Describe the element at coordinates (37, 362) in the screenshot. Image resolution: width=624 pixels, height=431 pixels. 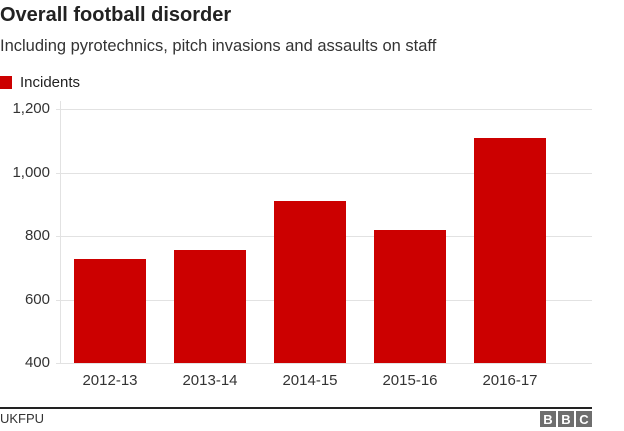
I see `y-tick-label: 400` at that location.